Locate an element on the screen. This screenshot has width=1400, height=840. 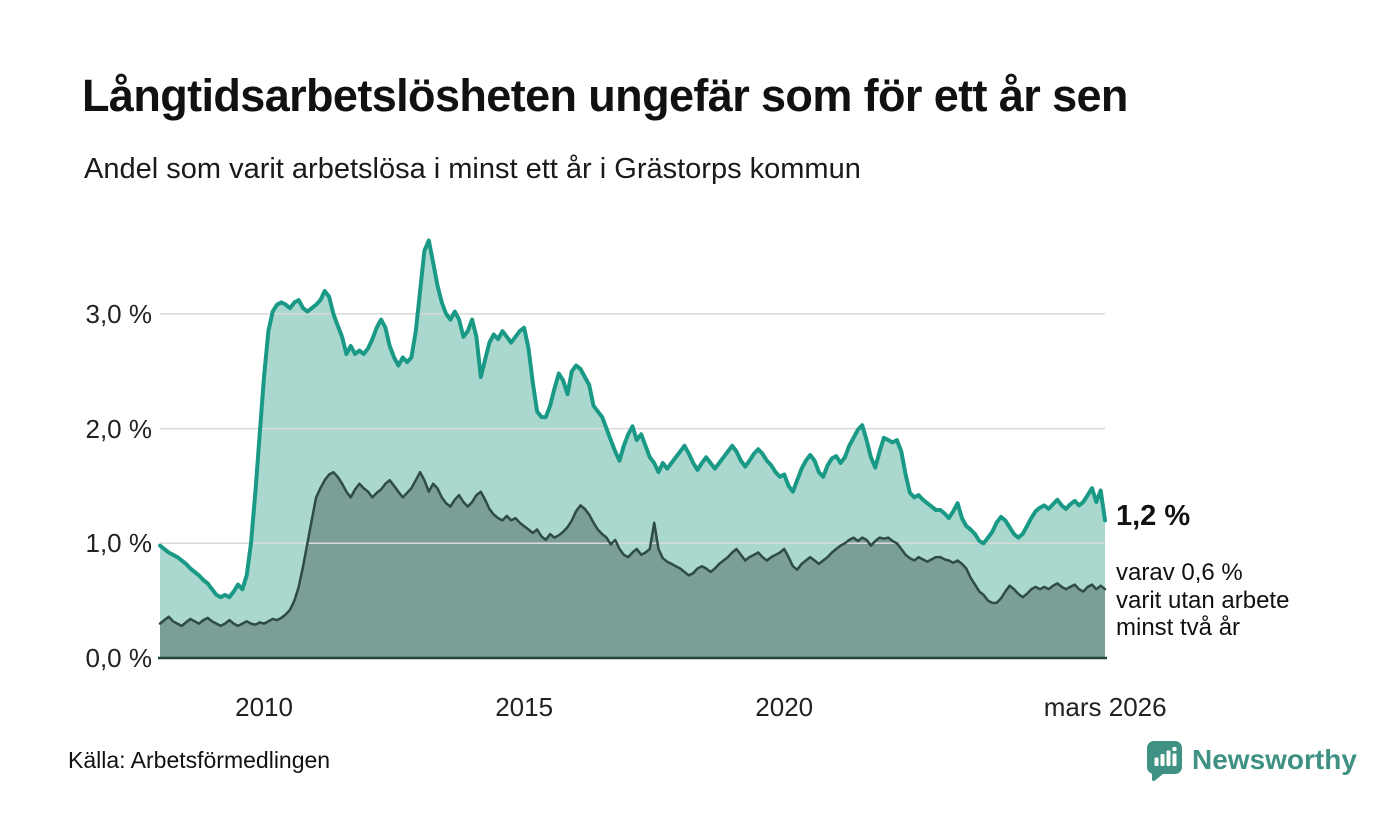
x-axis-label: 2020 is located at coordinates (784, 707).